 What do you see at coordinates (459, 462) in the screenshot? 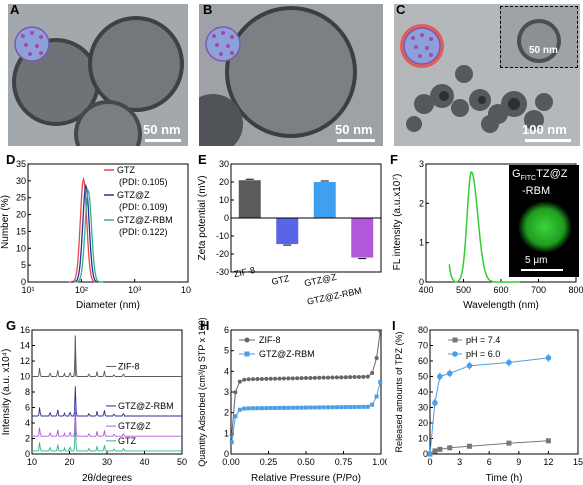
I see `i-xtick-label: 3` at bounding box center [459, 462].